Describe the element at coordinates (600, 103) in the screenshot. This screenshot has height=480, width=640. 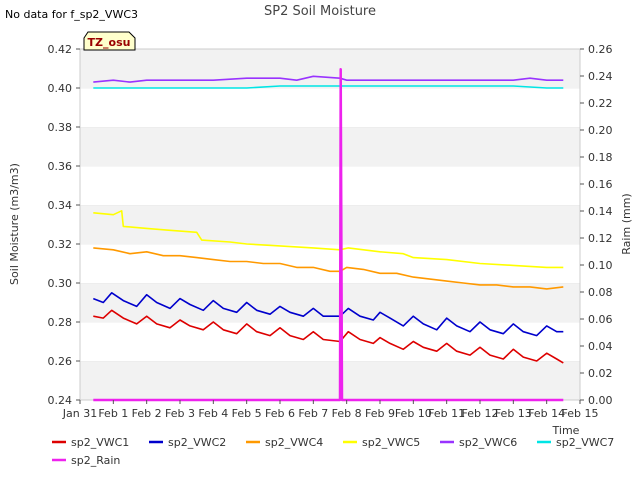
I see `y2-tick-label: 0.22` at that location.